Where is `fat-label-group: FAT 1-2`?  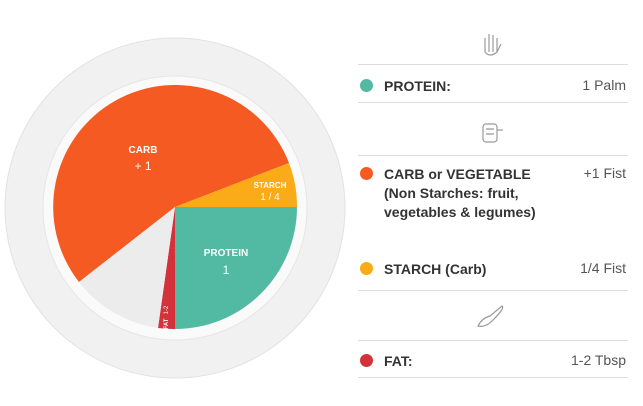
fat-label-group: FAT 1-2 is located at coordinates (167, 317).